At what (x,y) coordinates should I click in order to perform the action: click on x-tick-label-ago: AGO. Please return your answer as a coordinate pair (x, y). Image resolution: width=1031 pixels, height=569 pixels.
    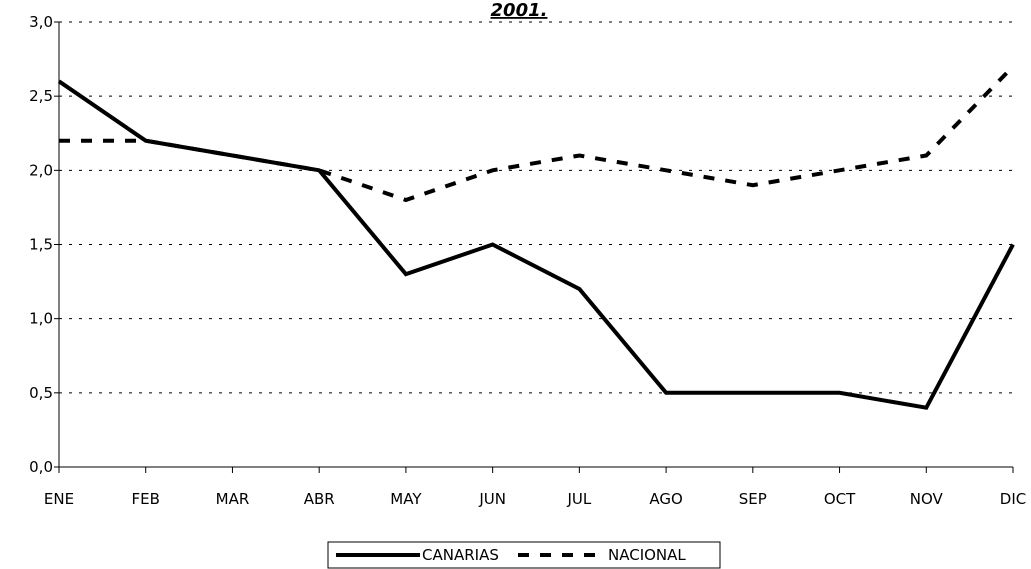
    Looking at the image, I should click on (665, 499).